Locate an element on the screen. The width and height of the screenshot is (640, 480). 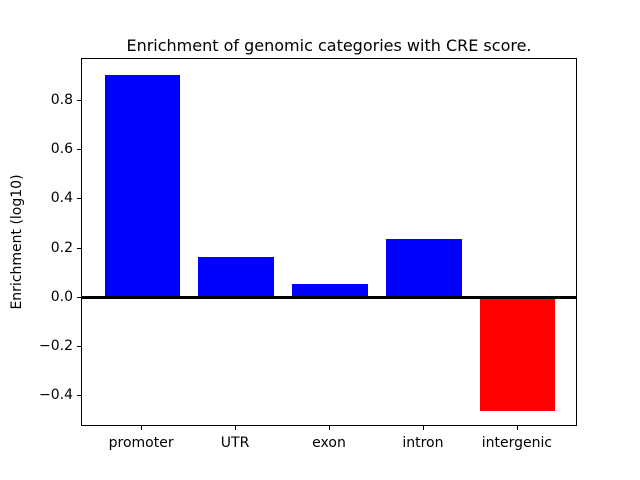
x-tick-mark-promoter is located at coordinates (142, 428).